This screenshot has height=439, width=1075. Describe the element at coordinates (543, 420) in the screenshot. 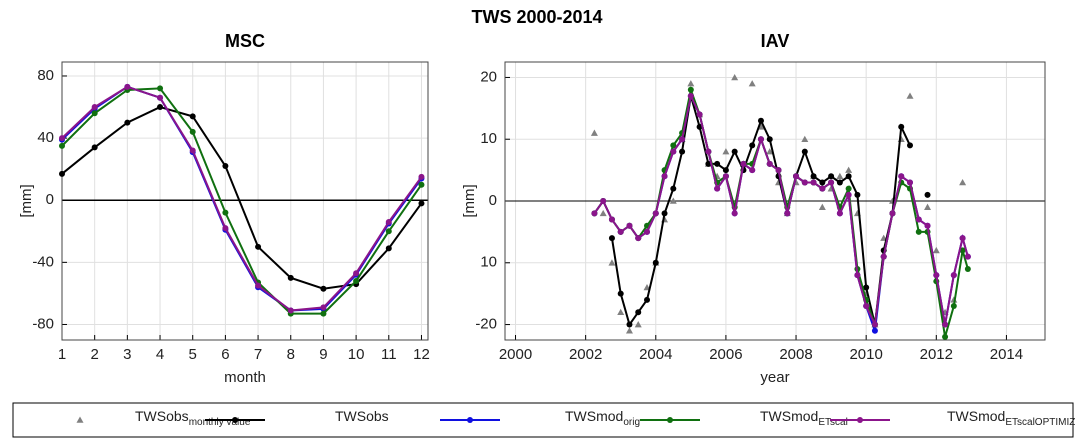

I see `legend-box` at that location.